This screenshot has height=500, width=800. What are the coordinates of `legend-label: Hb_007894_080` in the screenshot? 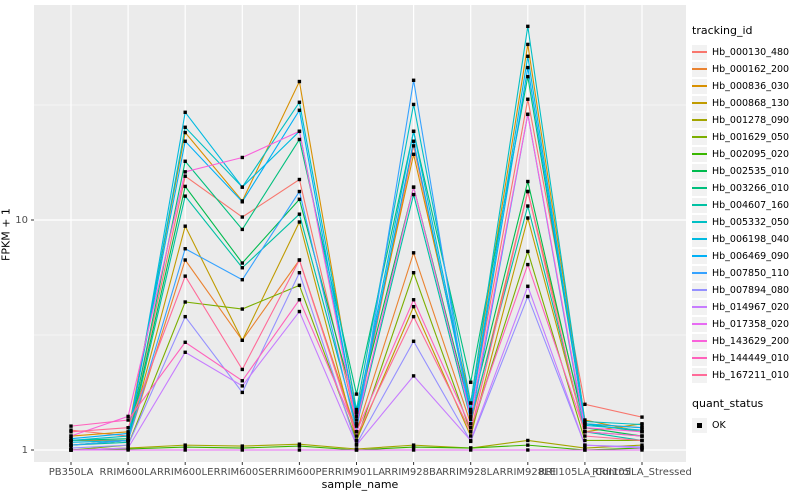 It's located at (751, 290).